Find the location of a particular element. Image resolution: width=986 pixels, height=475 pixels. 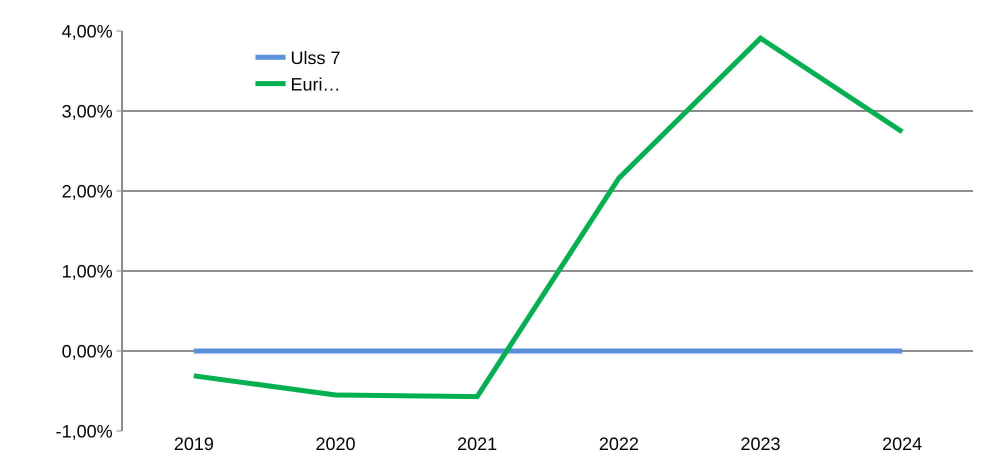

x-tick-label: 2023 is located at coordinates (760, 444).